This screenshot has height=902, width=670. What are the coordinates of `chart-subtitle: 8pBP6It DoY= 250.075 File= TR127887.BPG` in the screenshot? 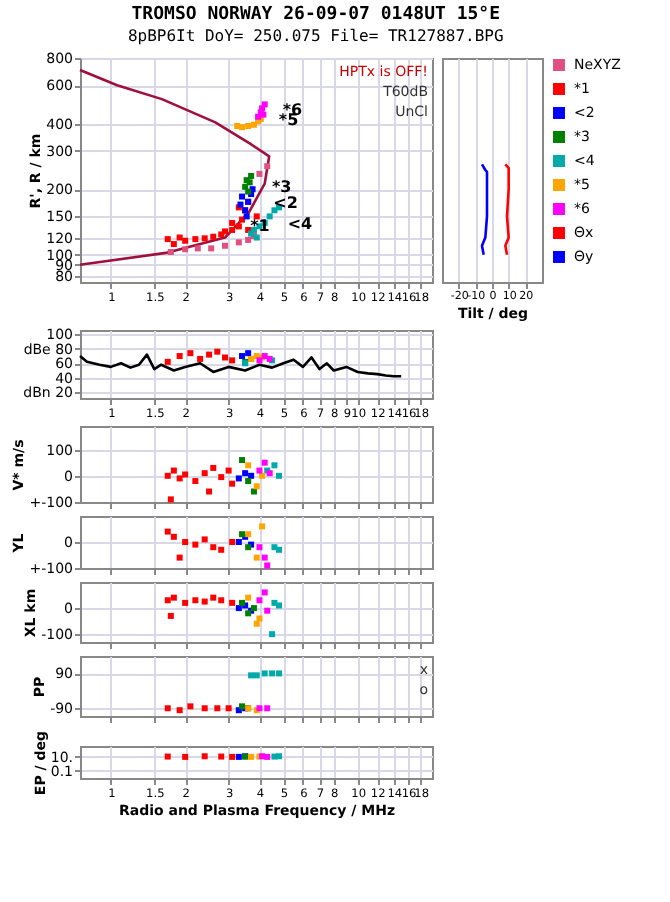 It's located at (315, 36).